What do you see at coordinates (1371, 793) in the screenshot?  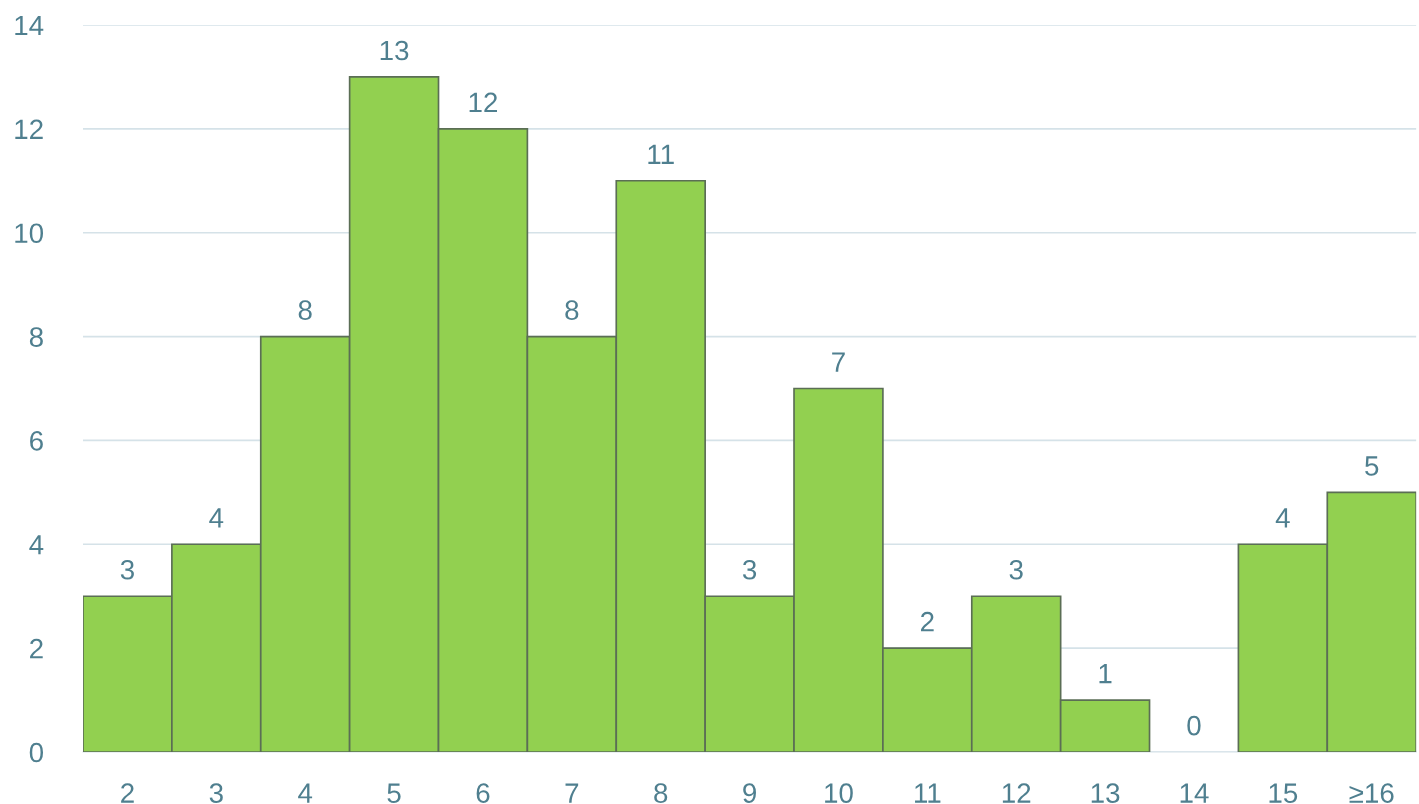 I see `x-tick-label: ≥16` at bounding box center [1371, 793].